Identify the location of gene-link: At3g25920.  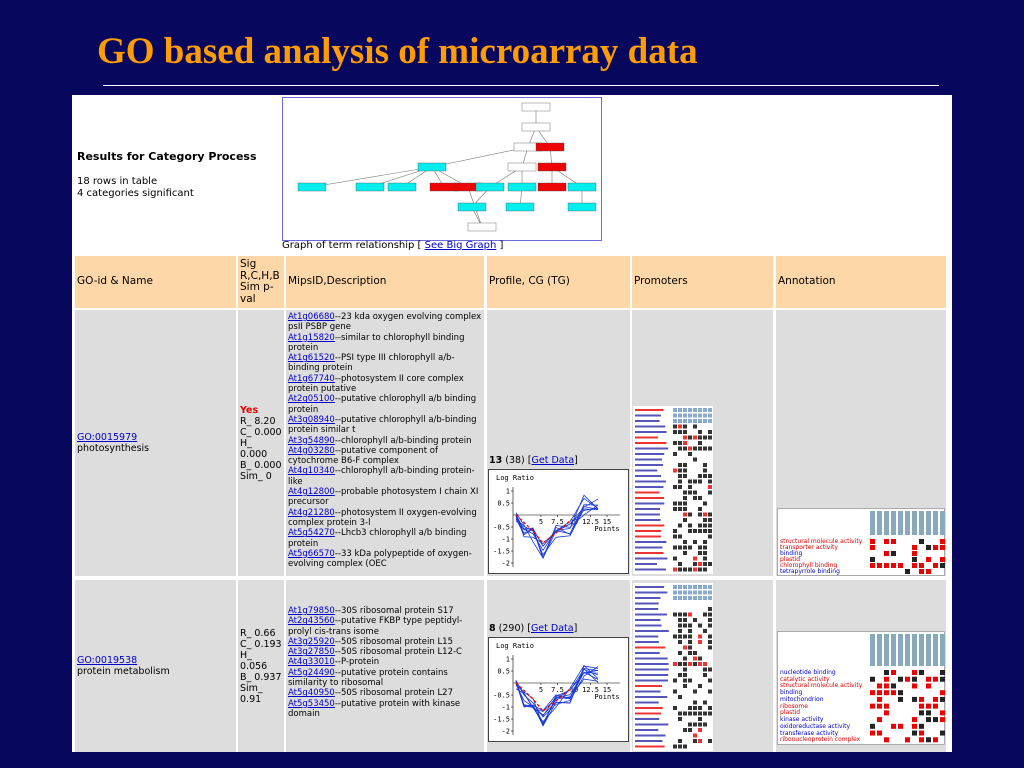
(311, 641).